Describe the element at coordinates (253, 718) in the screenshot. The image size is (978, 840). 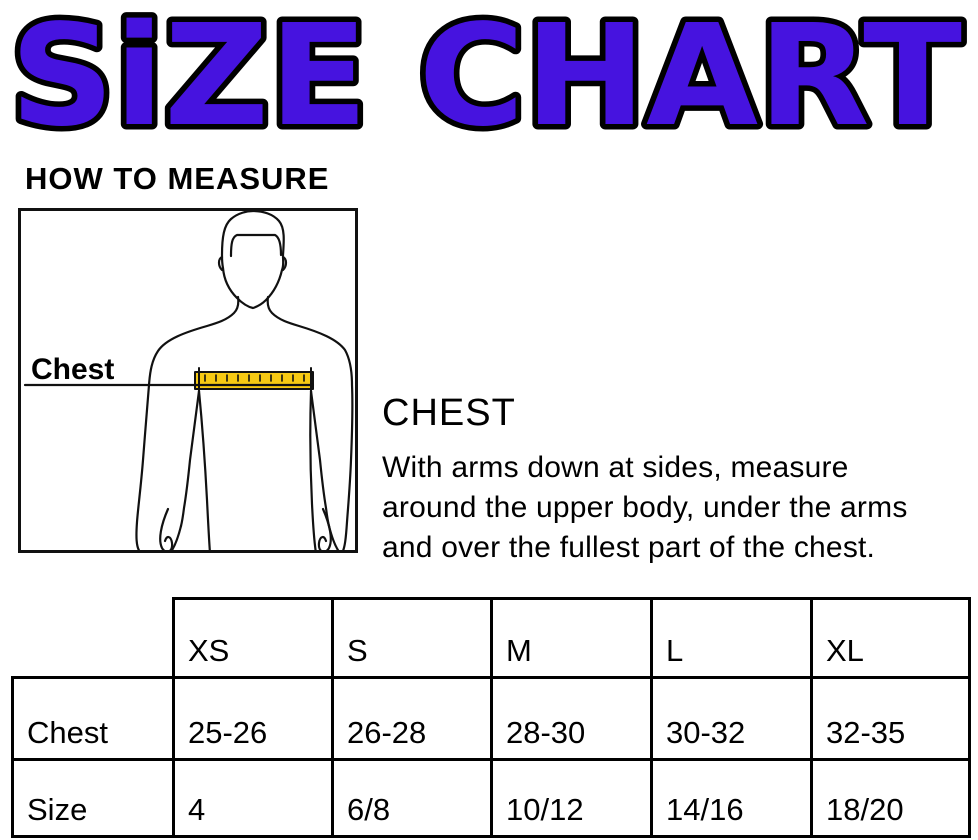
I see `cell-chest-xs: 25-26` at that location.